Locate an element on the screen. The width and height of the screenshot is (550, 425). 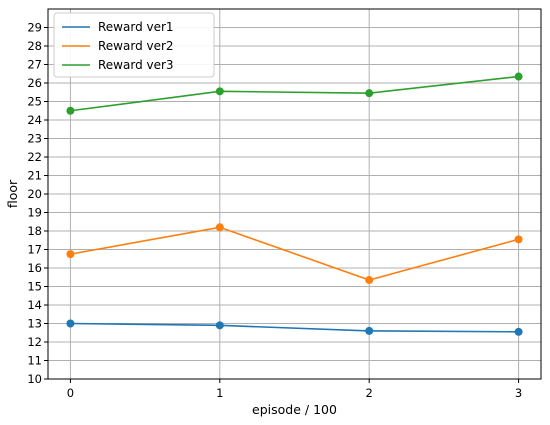
y-tick-label: 26 is located at coordinates (34, 83).